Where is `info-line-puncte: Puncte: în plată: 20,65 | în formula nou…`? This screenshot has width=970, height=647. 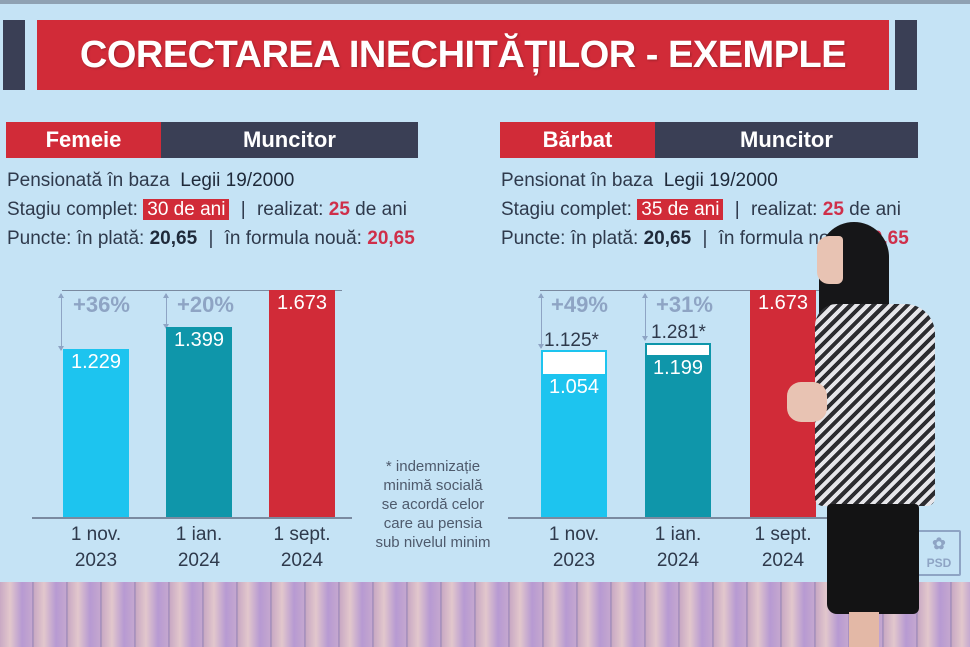 info-line-puncte: Puncte: în plată: 20,65 | în formula nou… is located at coordinates (211, 238).